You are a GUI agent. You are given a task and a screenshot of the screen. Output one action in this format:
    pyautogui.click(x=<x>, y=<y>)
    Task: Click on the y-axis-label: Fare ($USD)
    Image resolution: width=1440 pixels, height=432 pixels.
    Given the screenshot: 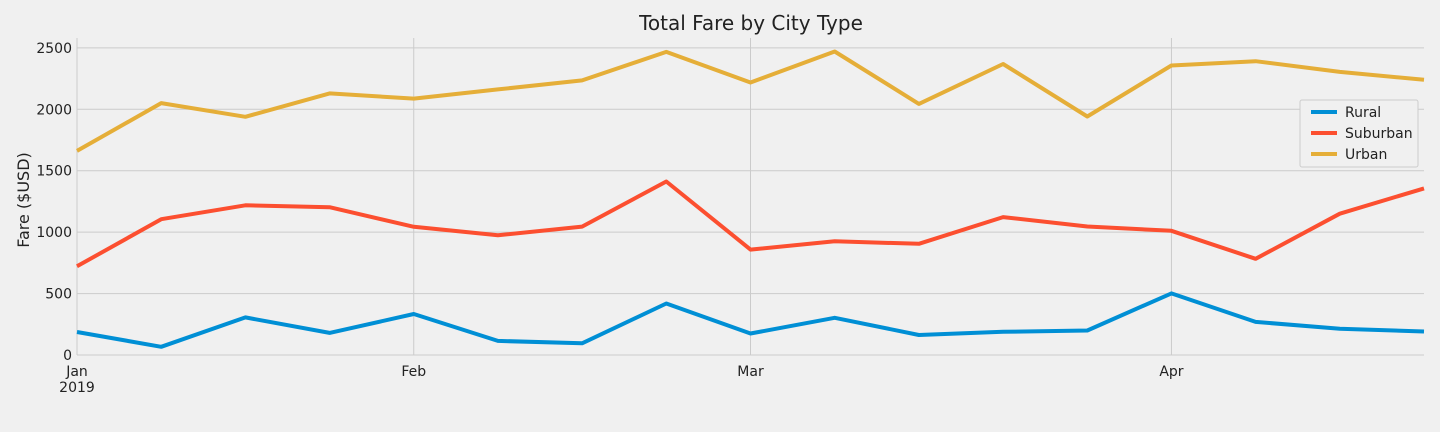 What is the action you would take?
    pyautogui.click(x=23, y=200)
    